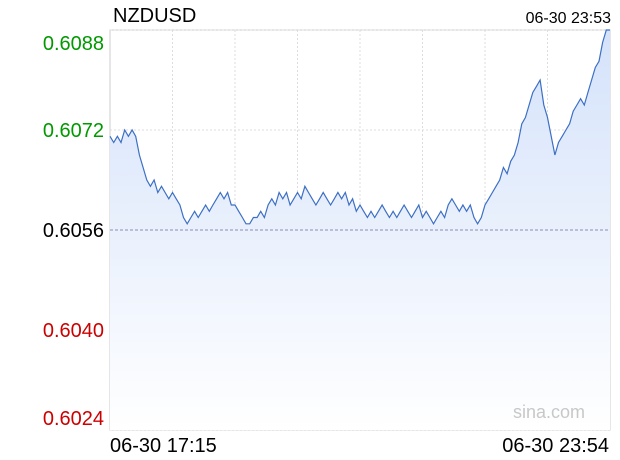 The width and height of the screenshot is (620, 460). What do you see at coordinates (163, 446) in the screenshot?
I see `x-tick-label-start: 06-30 17:15` at bounding box center [163, 446].